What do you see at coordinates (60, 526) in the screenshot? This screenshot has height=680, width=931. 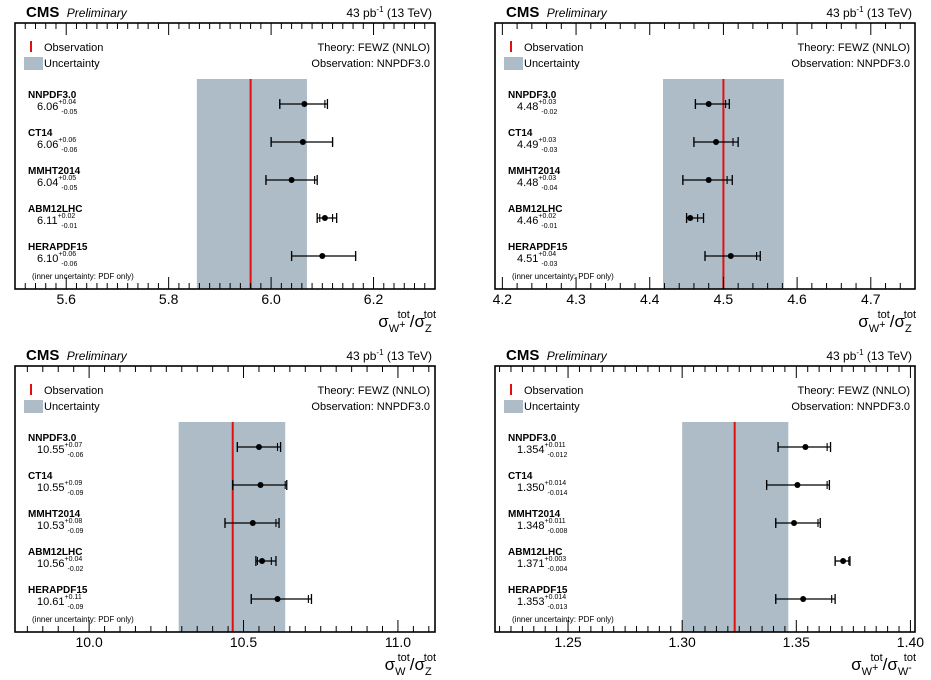 I see `pdf-value-label: 10.53+0.08 -0.09` at bounding box center [60, 526].